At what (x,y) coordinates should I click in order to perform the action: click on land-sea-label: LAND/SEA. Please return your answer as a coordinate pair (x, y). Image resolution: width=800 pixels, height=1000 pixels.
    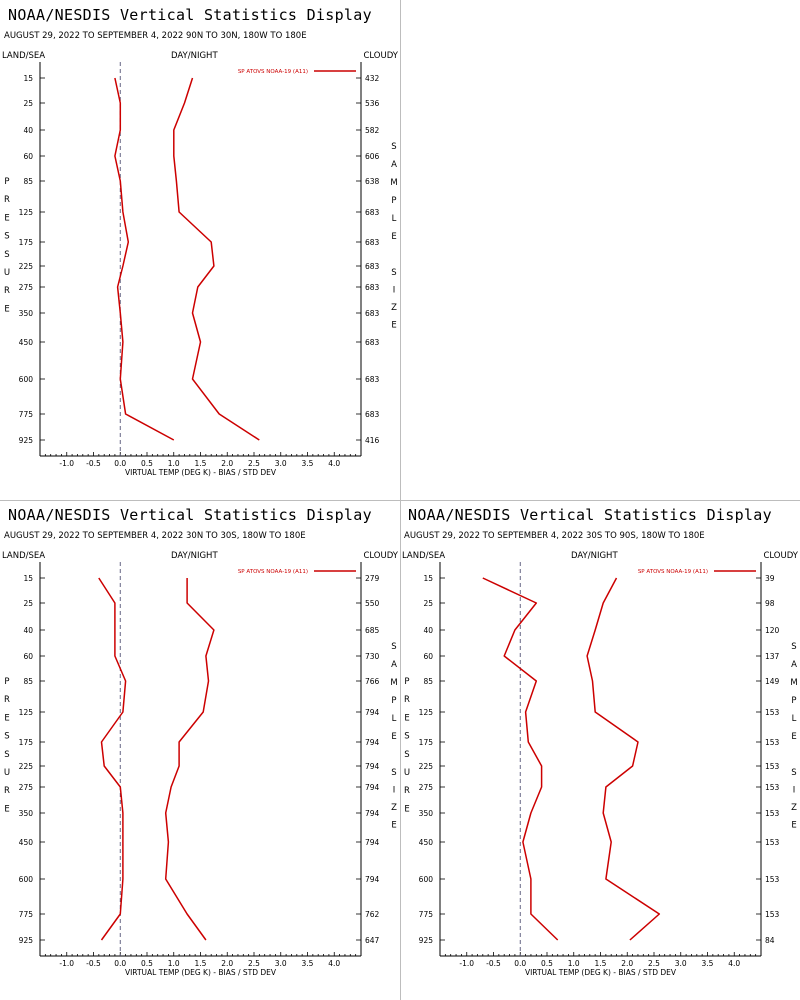
    Looking at the image, I should click on (23, 556).